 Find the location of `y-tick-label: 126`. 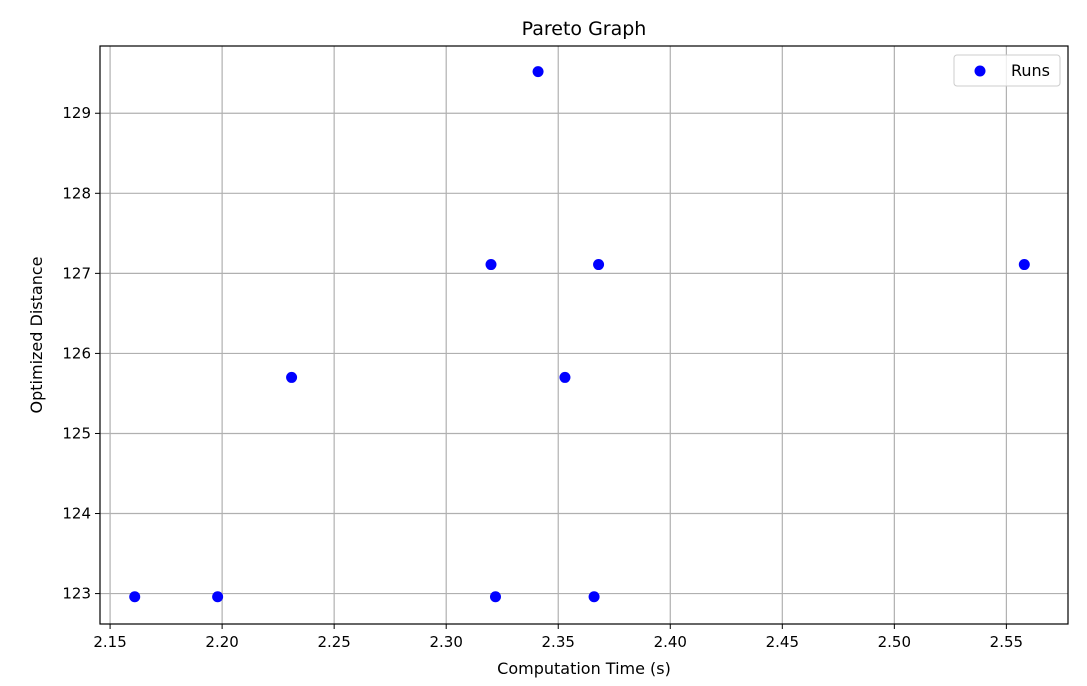

y-tick-label: 126 is located at coordinates (76, 353).